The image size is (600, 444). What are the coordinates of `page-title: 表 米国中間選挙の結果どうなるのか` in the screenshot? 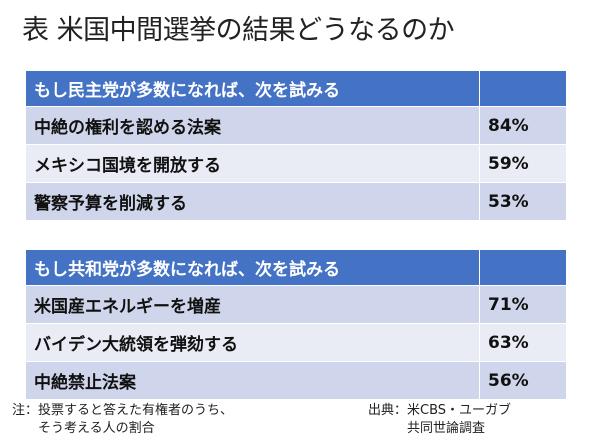 It's located at (238, 30).